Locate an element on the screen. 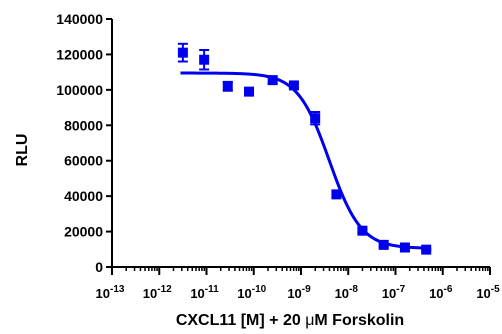 The image size is (502, 334). x-tick-exponent: -9 is located at coordinates (306, 289).